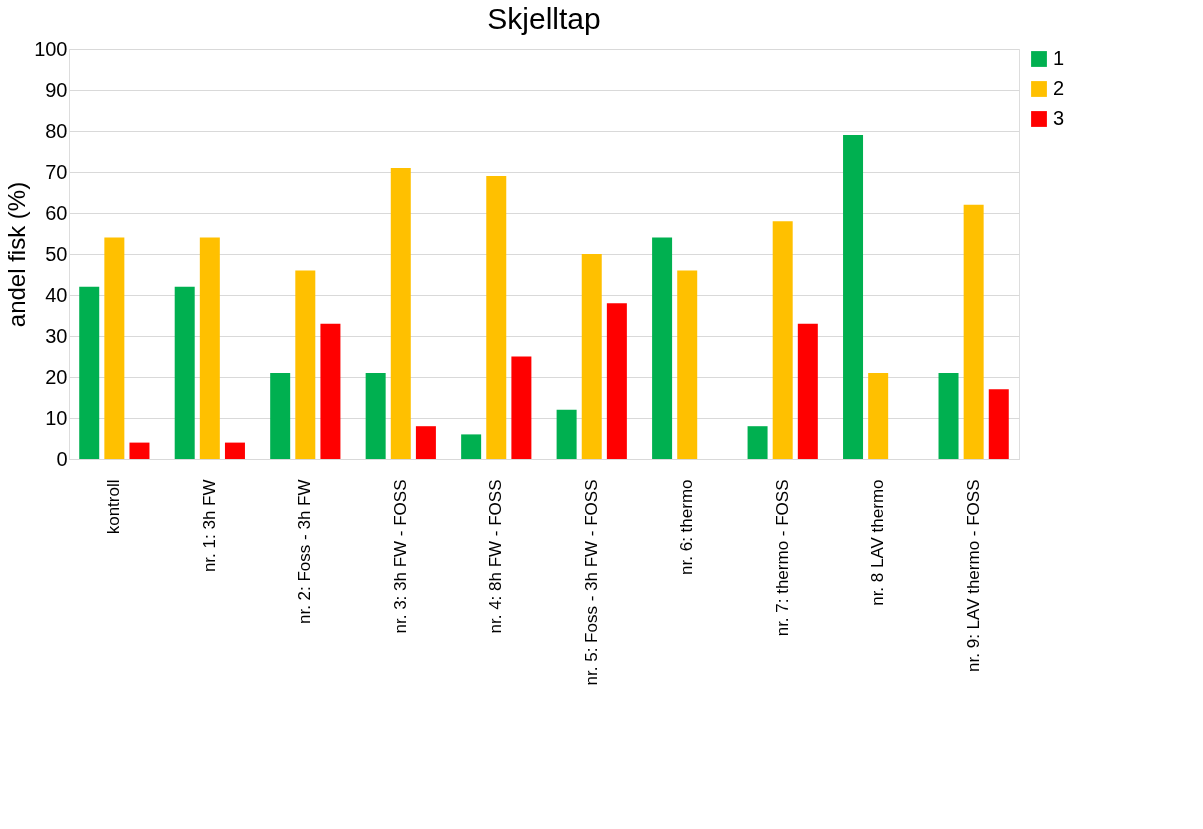 The width and height of the screenshot is (1203, 829). Describe the element at coordinates (496, 556) in the screenshot. I see `x-tick-label: nr. 4: 8h FW - FOSS` at that location.